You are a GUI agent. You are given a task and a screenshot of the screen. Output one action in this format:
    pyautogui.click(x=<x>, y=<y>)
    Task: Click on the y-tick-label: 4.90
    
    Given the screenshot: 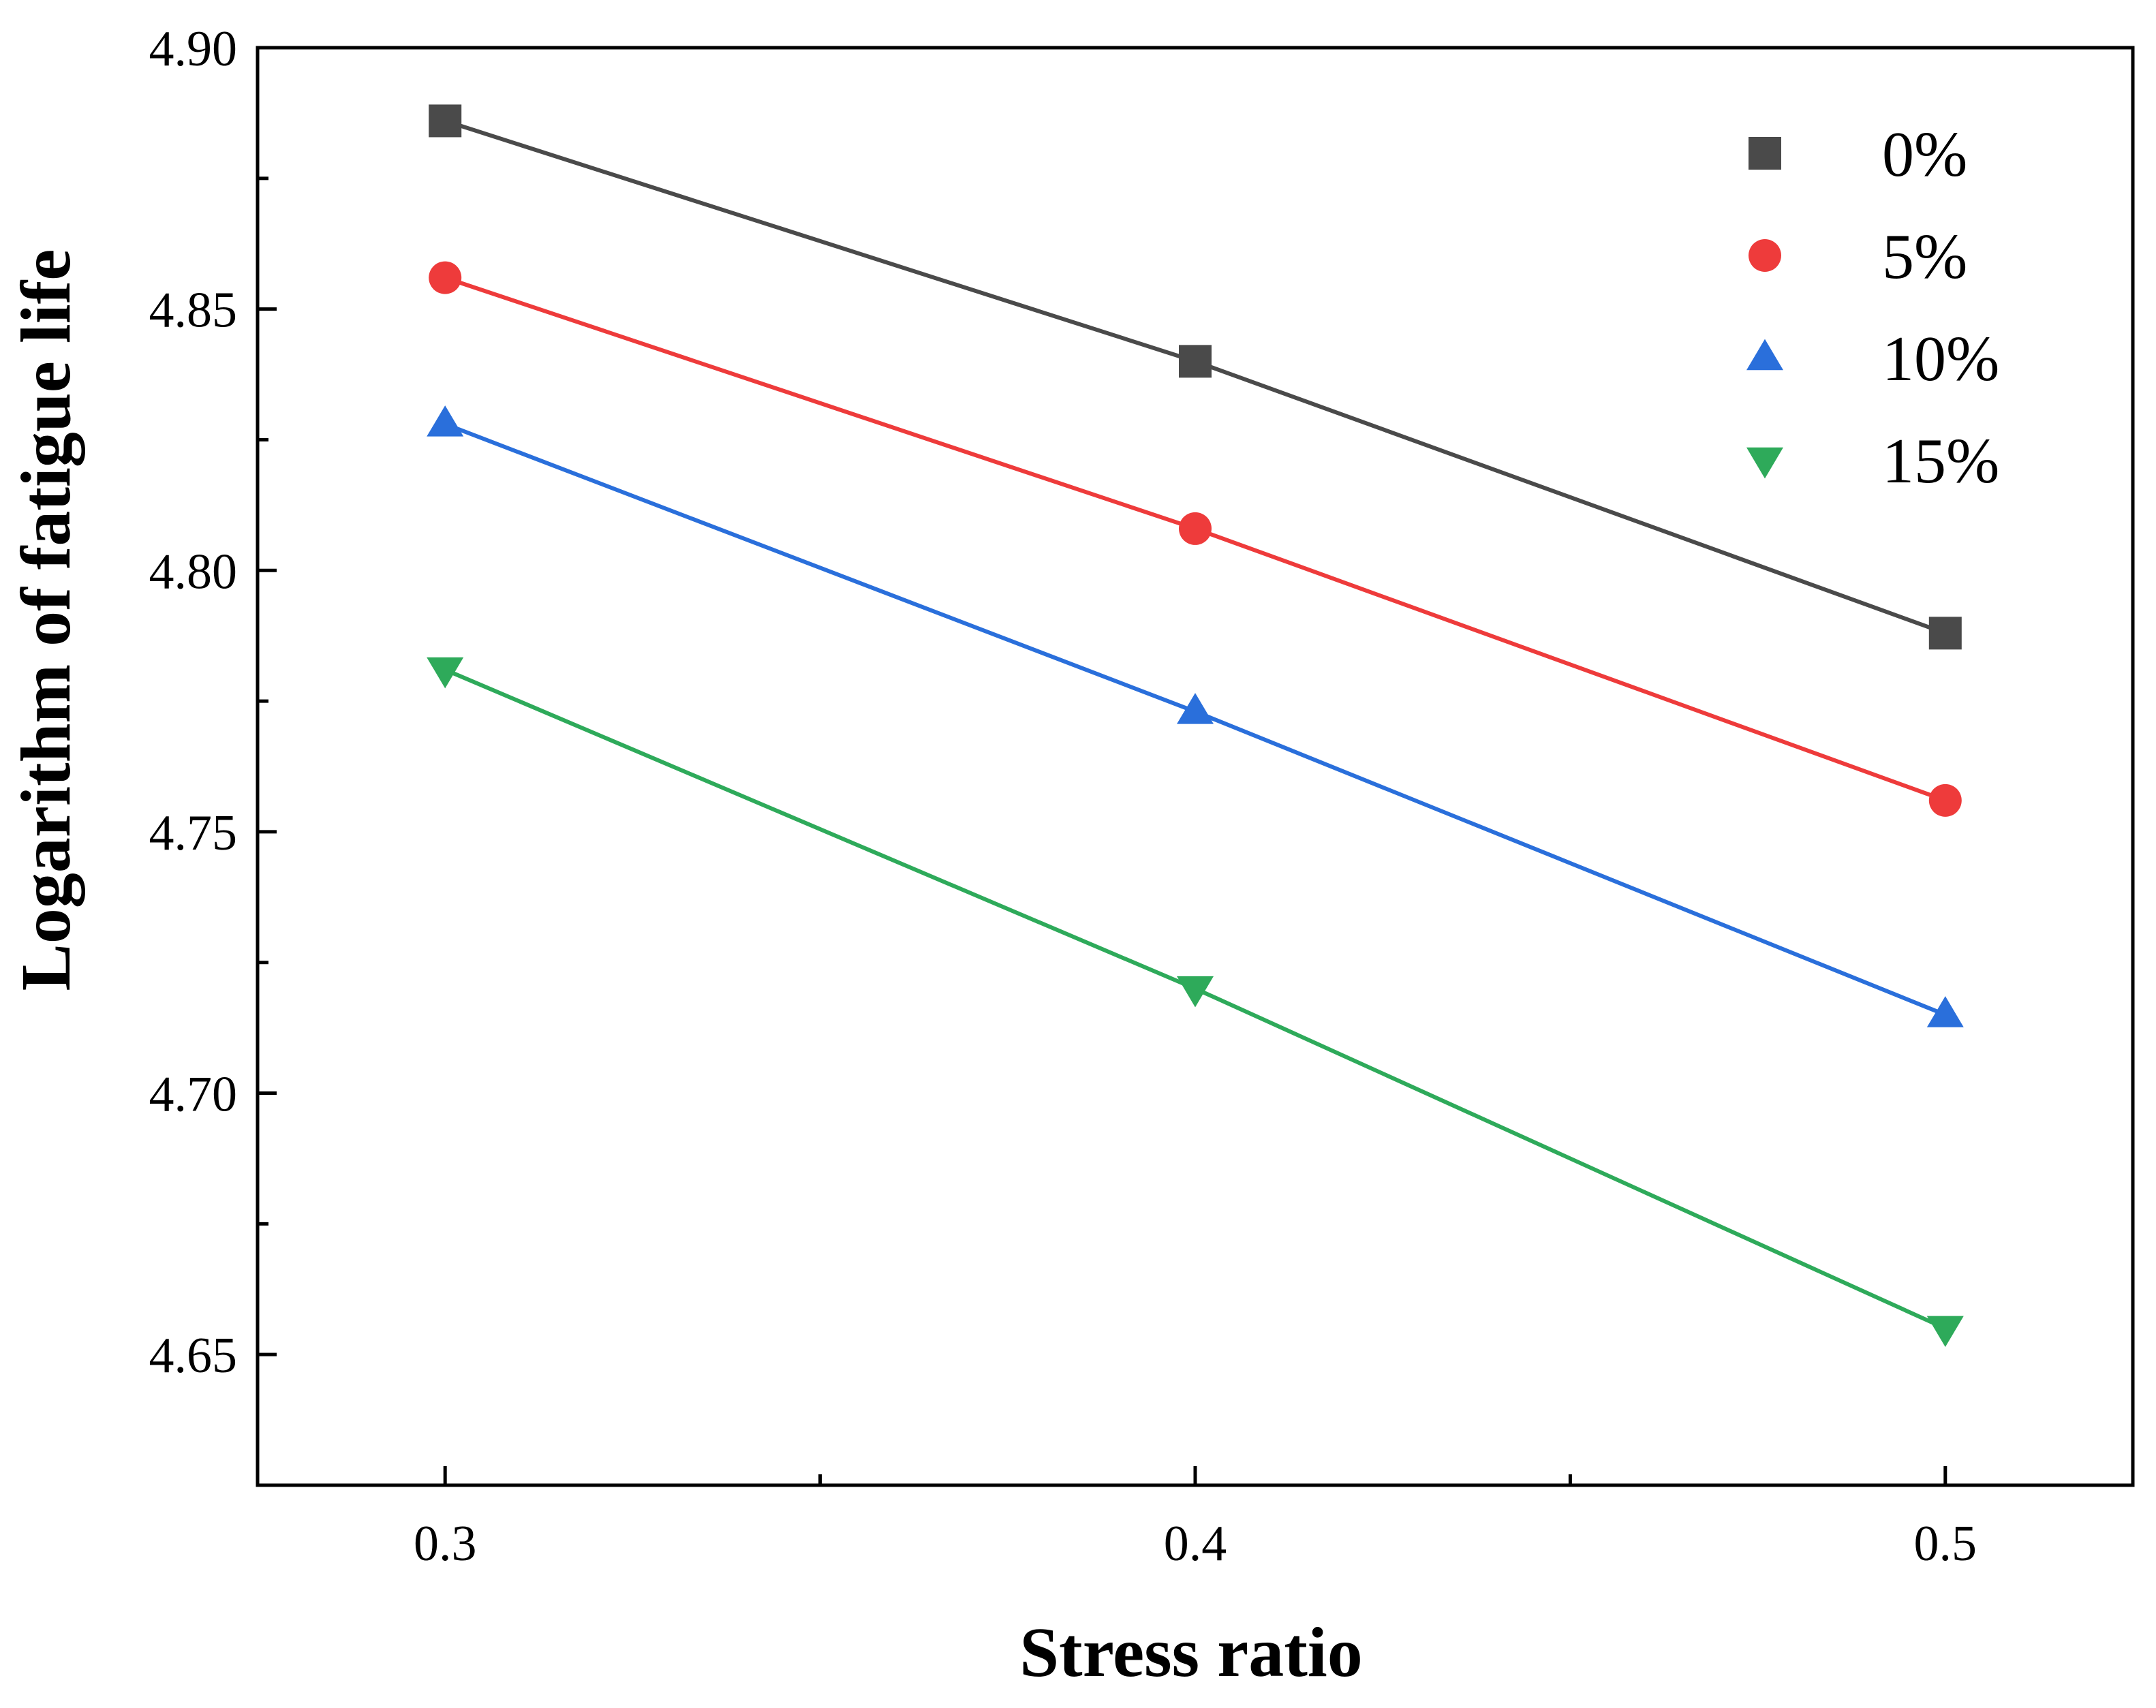 What is the action you would take?
    pyautogui.click(x=193, y=49)
    